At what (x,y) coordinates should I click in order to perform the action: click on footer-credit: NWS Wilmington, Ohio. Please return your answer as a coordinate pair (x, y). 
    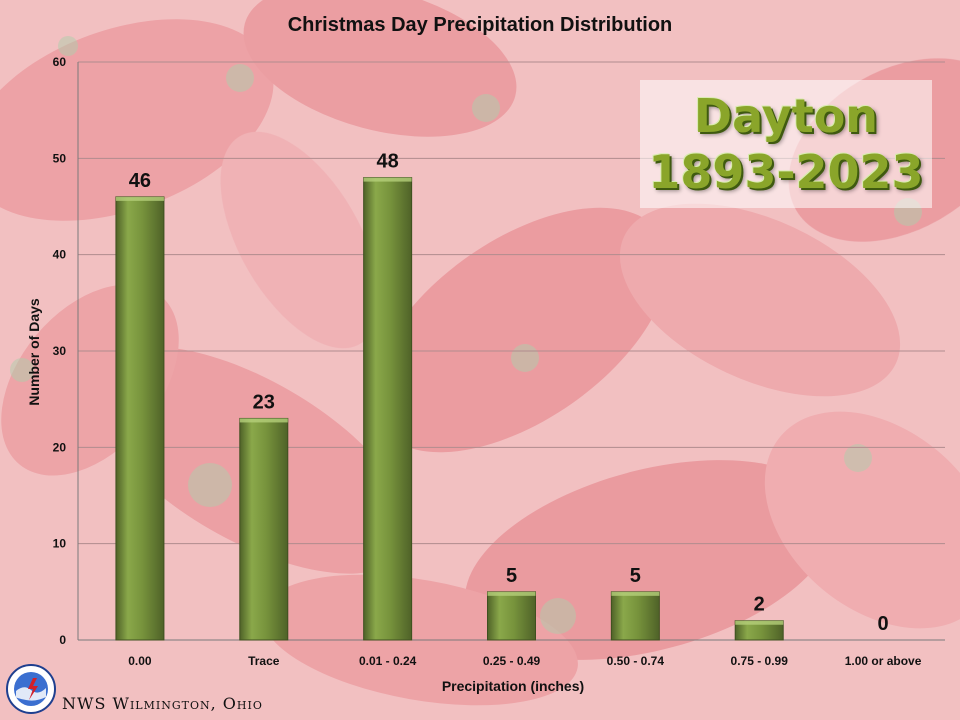
    Looking at the image, I should click on (162, 703).